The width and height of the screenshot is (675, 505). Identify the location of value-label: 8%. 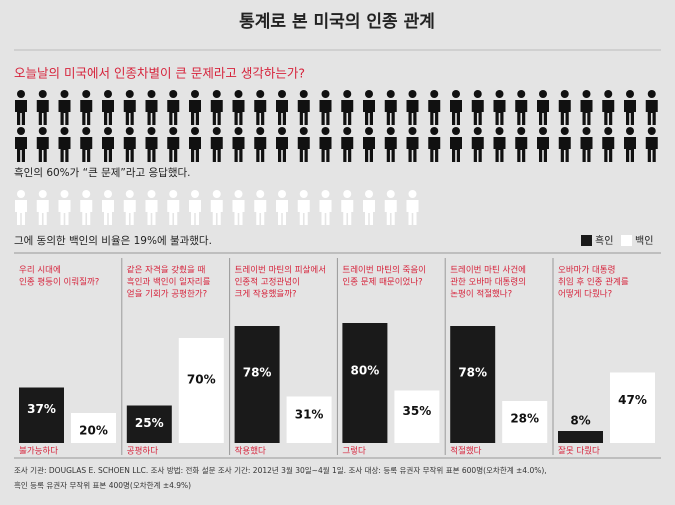
(580, 421).